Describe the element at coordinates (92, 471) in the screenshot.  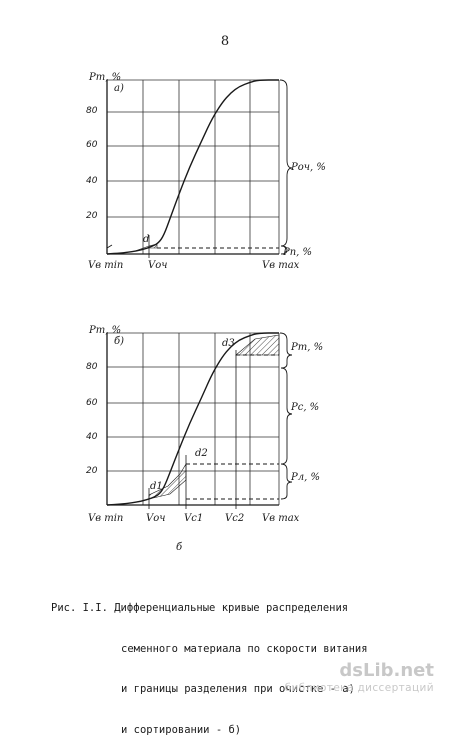
I see `y-tick-b-20: 20` at that location.